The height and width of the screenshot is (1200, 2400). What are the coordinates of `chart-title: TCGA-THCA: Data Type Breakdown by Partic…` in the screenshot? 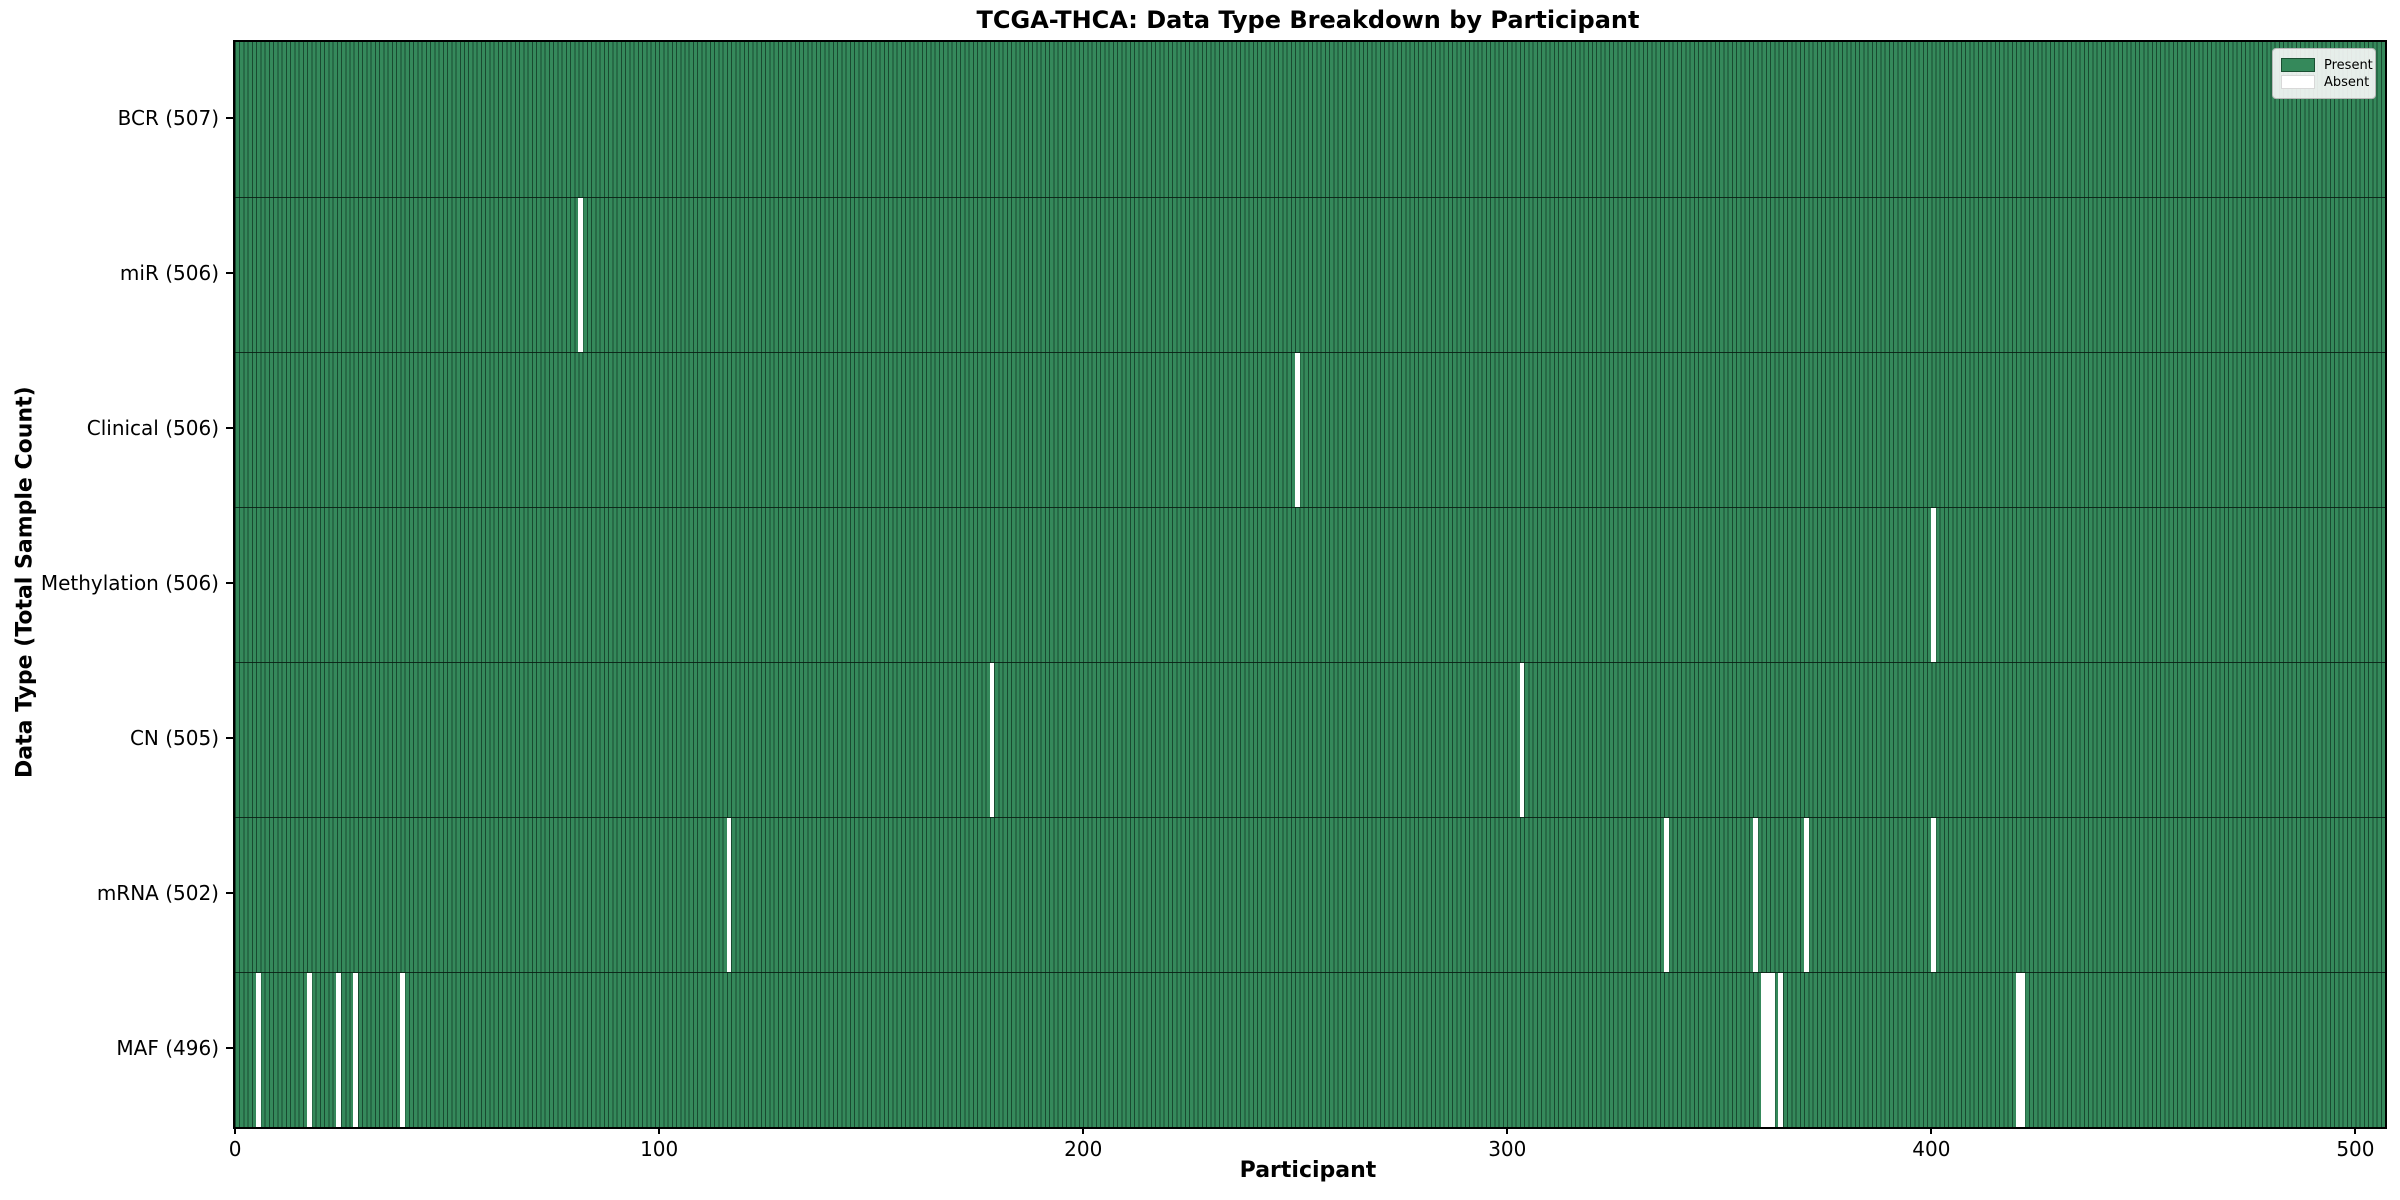 It's located at (1308, 20).